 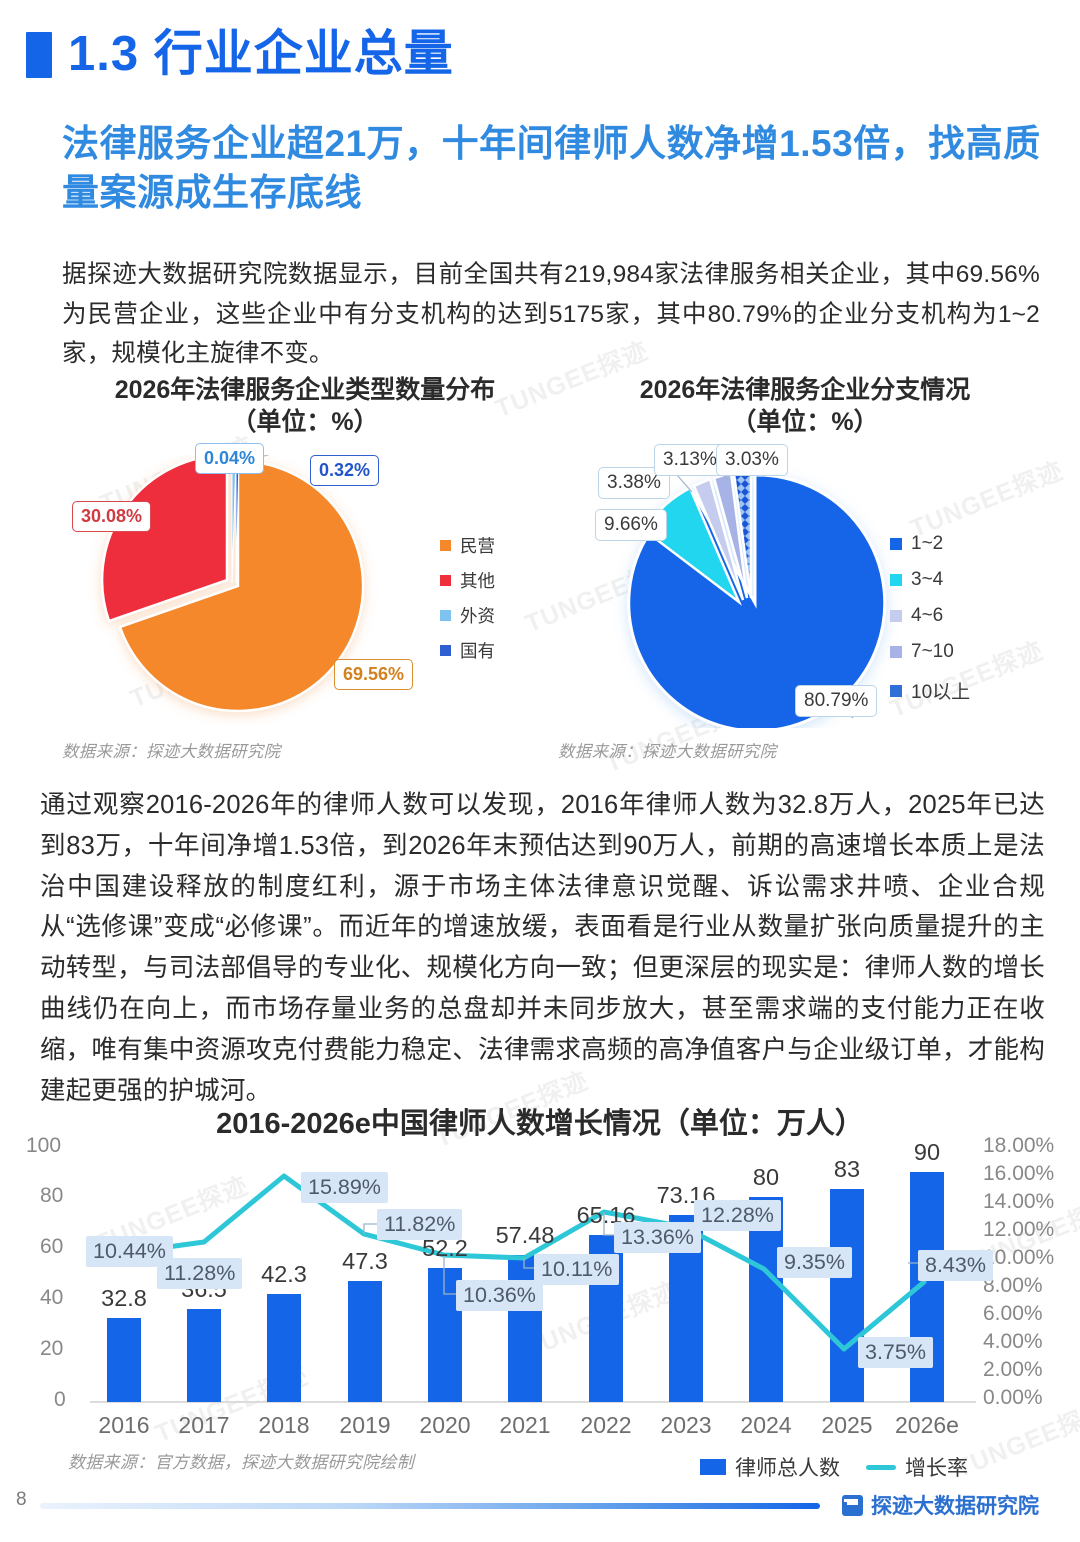 What do you see at coordinates (1013, 1369) in the screenshot?
I see `y-right-tick-2: 2.00%` at bounding box center [1013, 1369].